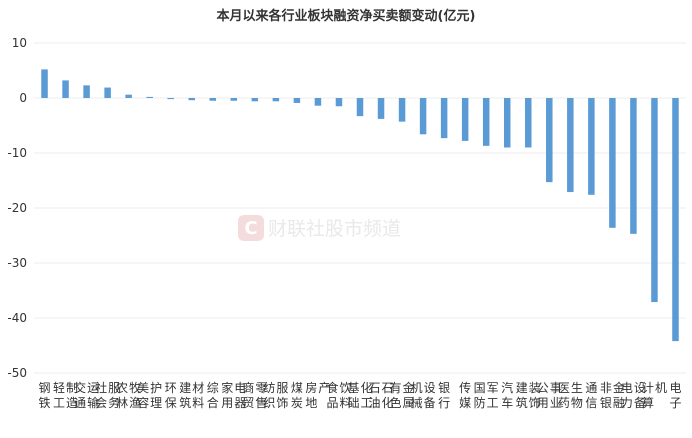 Image resolution: width=692 pixels, height=438 pixels. I want to click on svg-text: 渔, so click(135, 403).